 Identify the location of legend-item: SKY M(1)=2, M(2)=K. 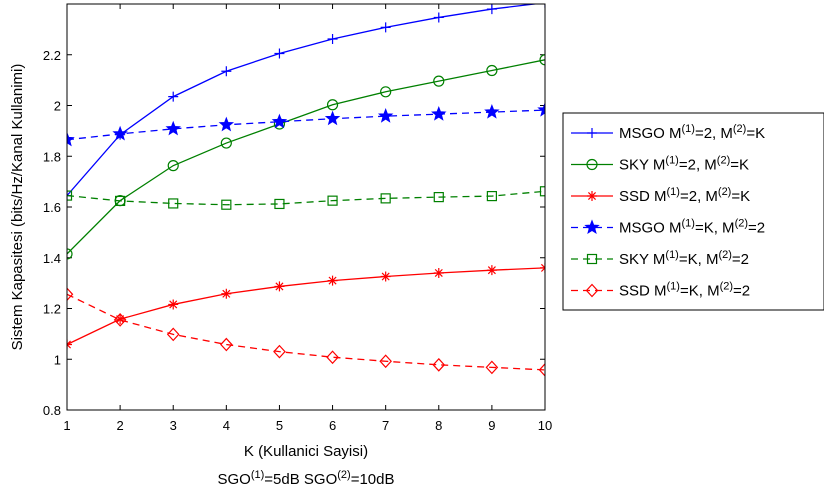
(660, 164).